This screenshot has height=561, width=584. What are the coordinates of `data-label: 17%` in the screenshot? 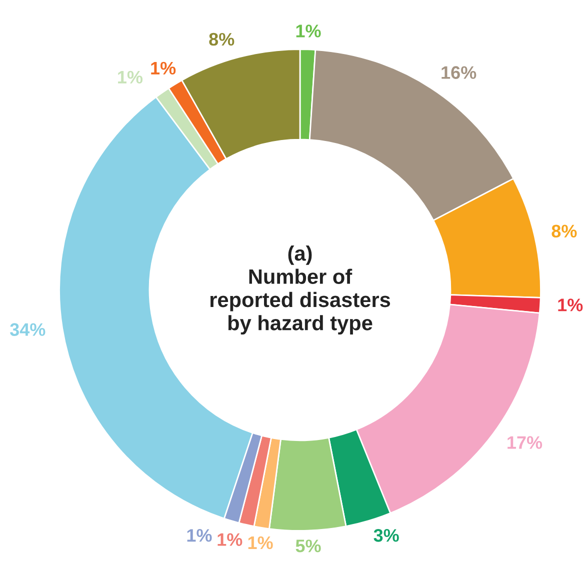 It's located at (525, 442).